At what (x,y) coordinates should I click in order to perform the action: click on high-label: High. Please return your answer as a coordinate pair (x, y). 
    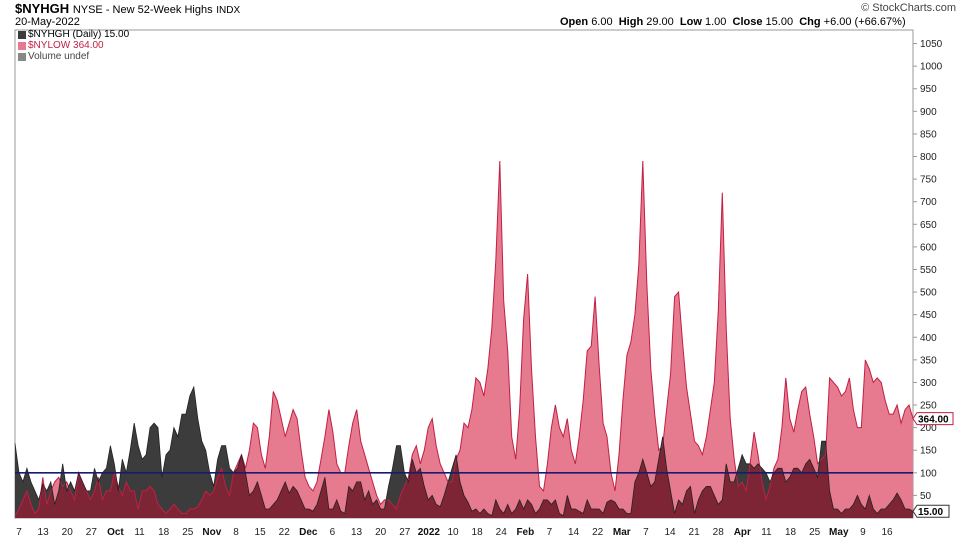
    Looking at the image, I should click on (631, 22).